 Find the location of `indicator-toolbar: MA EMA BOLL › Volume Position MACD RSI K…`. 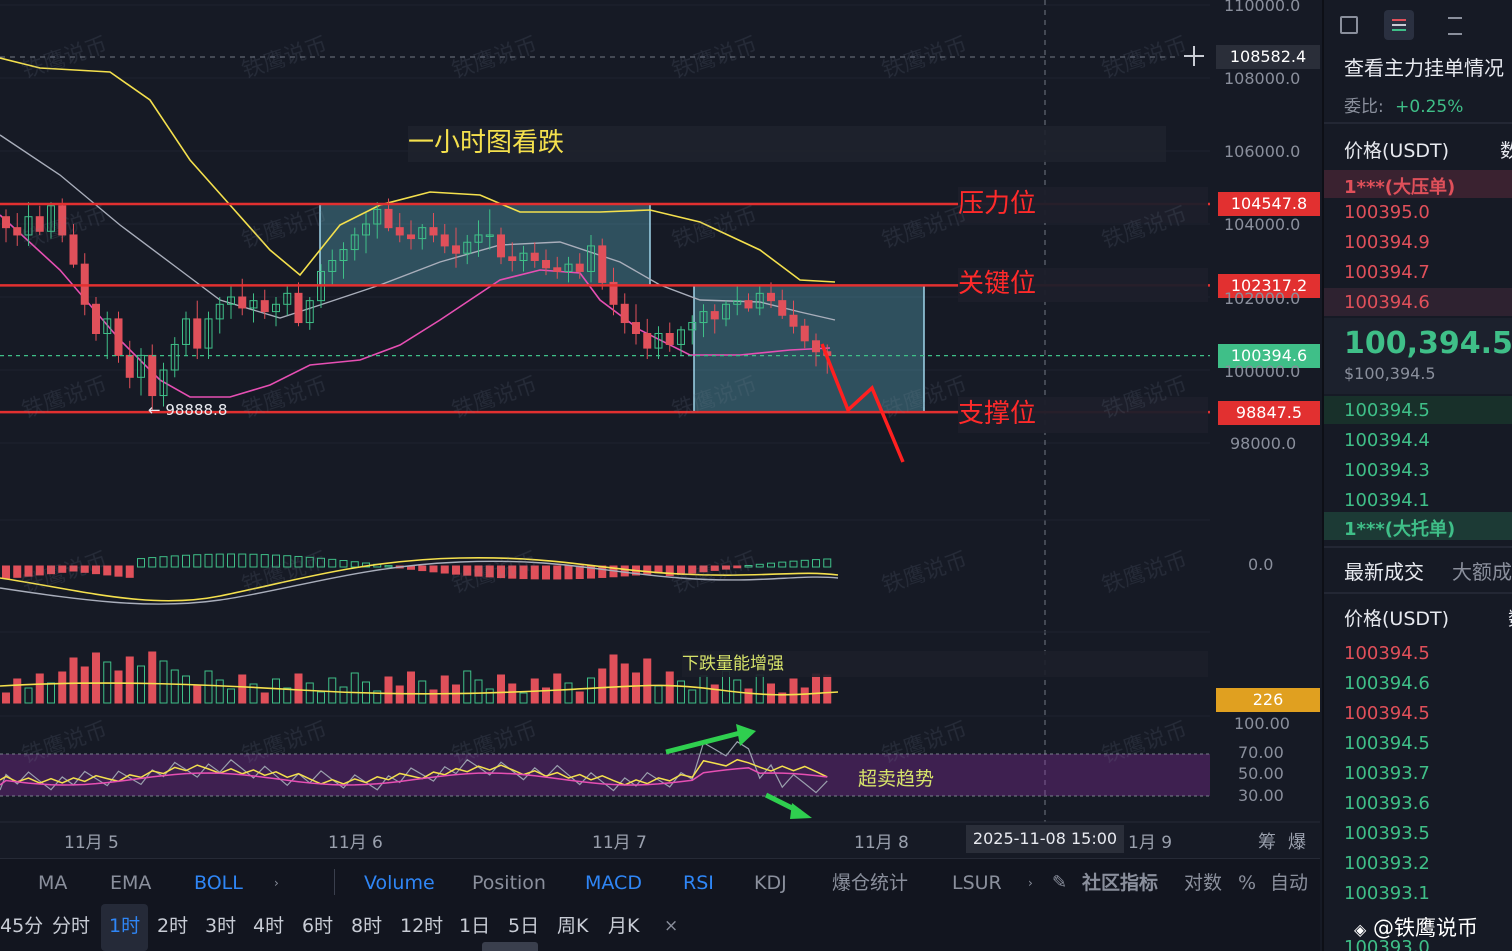

indicator-toolbar: MA EMA BOLL › Volume Position MACD RSI K… is located at coordinates (660, 881).